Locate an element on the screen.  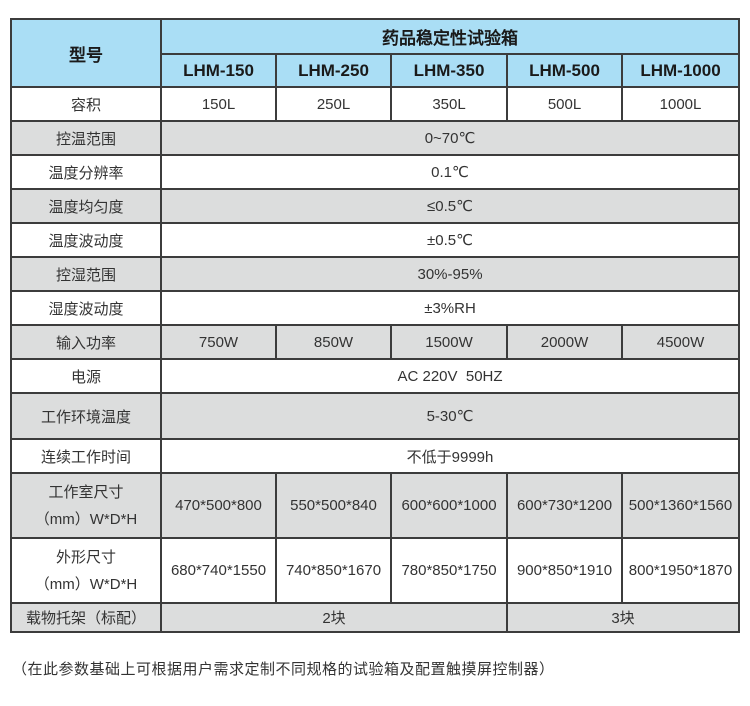
table-row-power-supply: 电源 AC 220V 50HZ is located at coordinates (375, 376).